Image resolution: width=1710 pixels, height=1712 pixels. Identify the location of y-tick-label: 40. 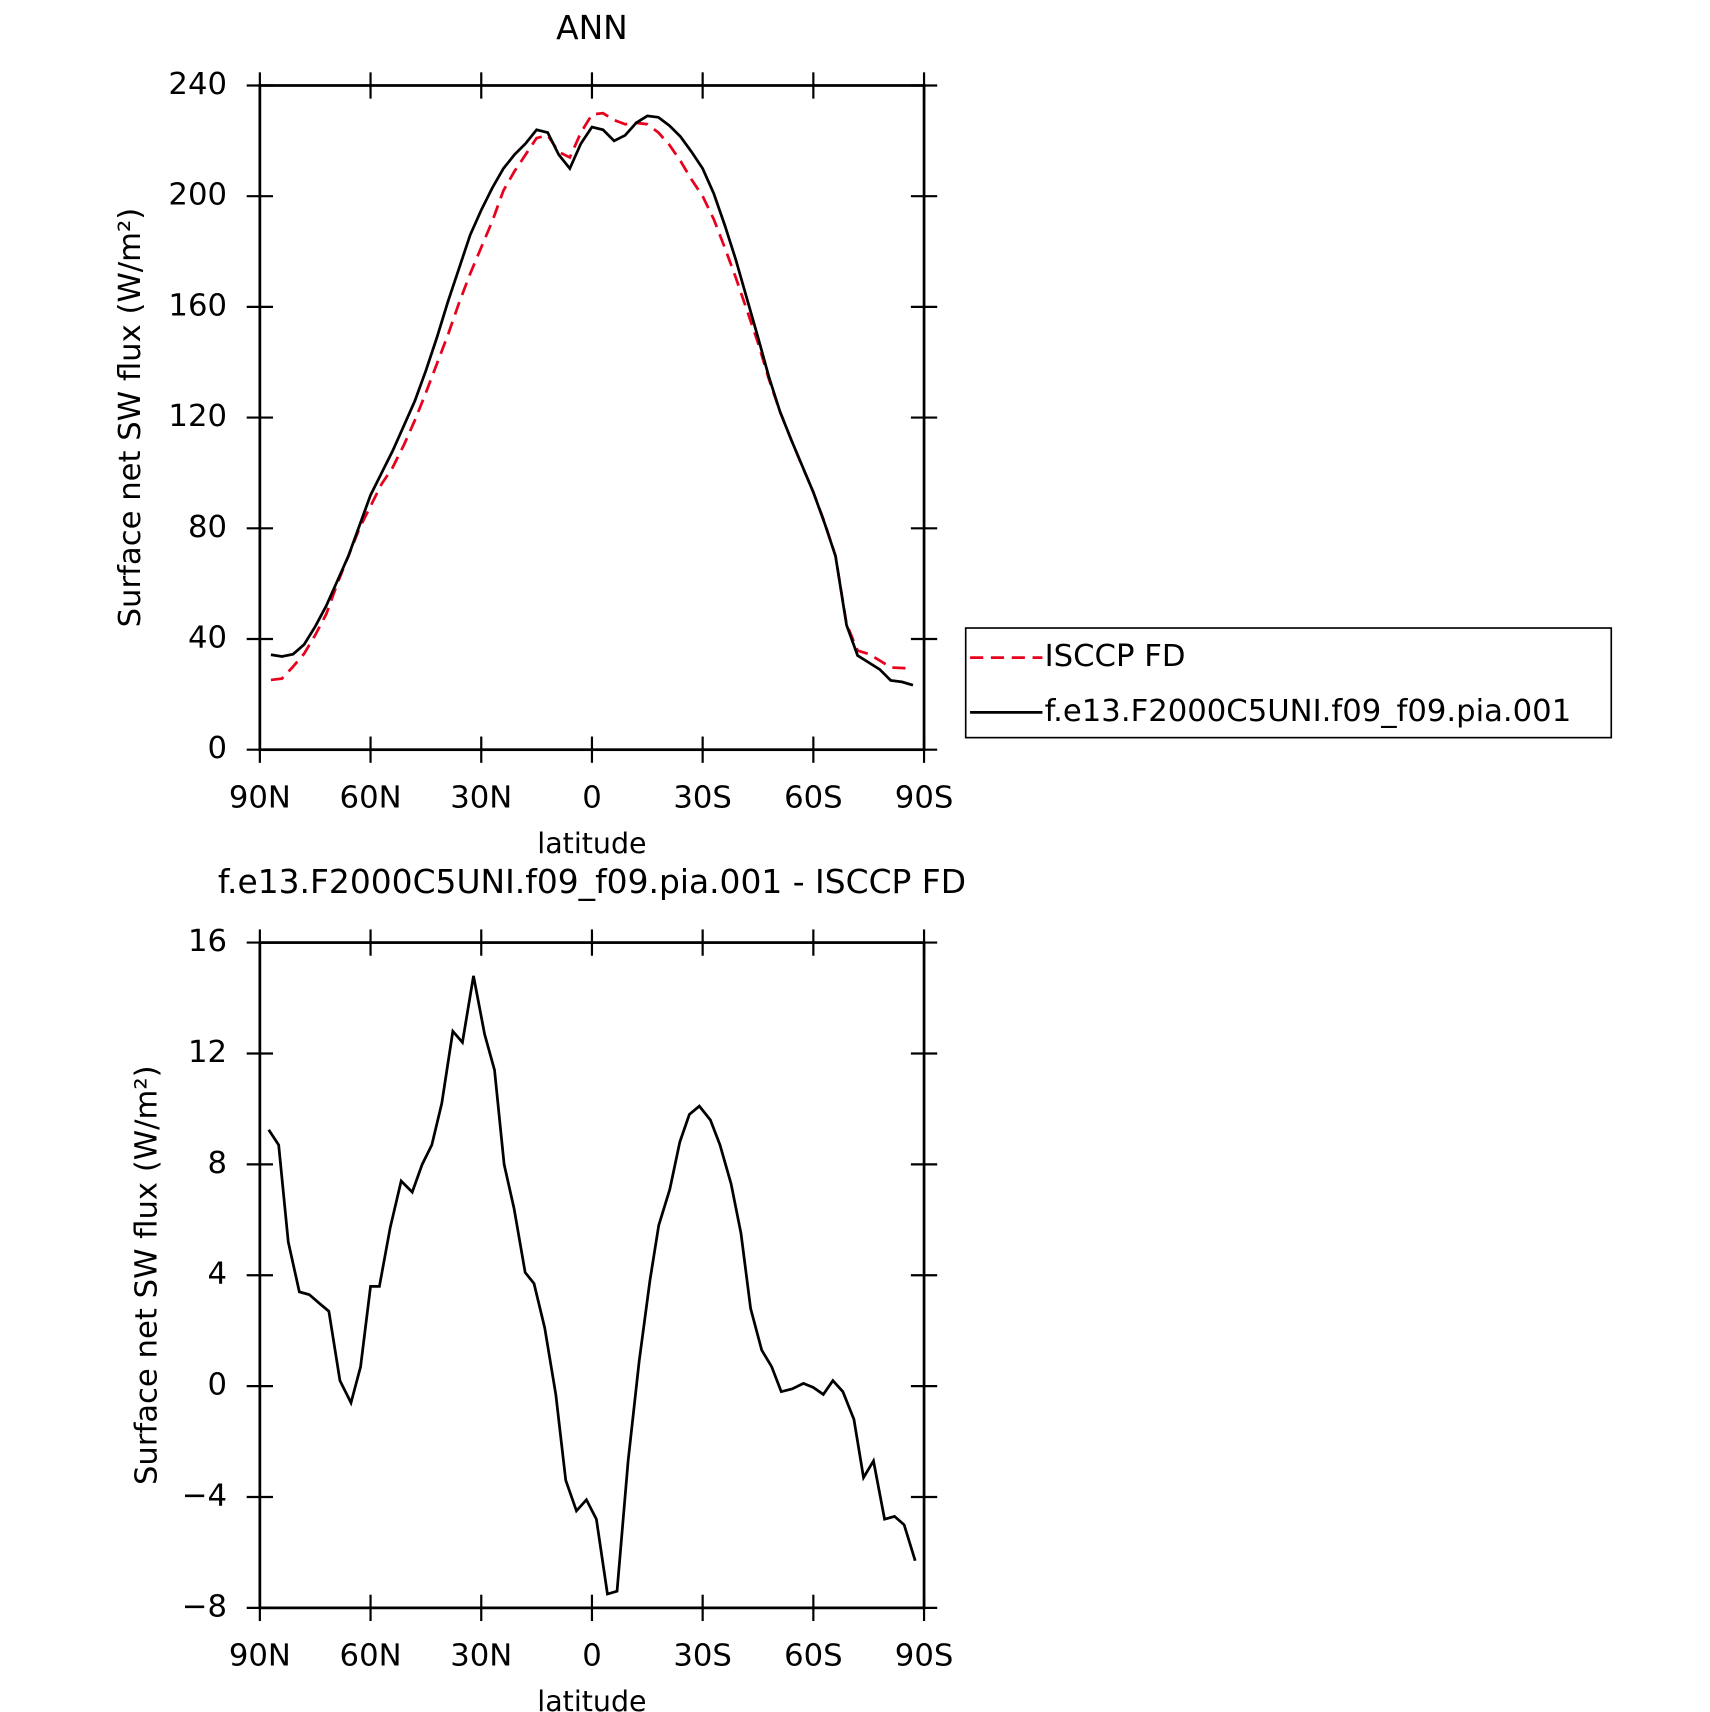
(207, 637).